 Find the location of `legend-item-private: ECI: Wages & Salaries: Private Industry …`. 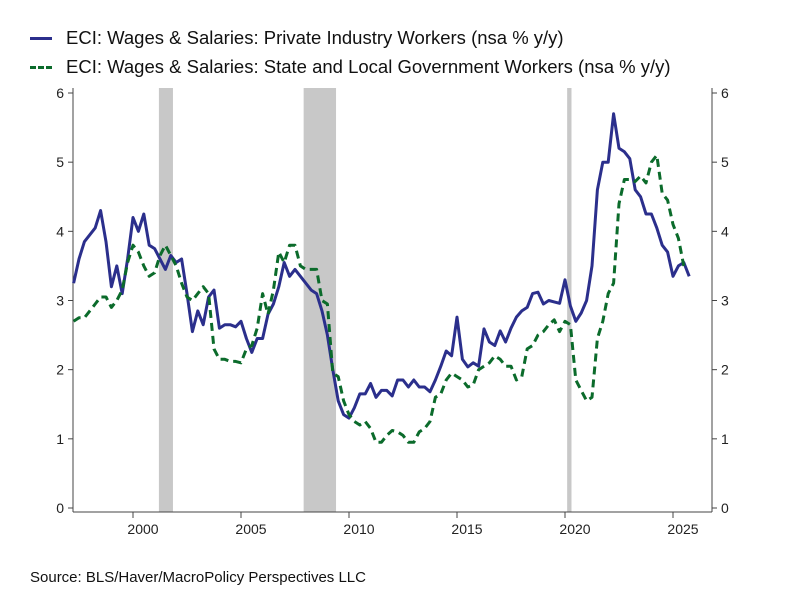

legend-item-private: ECI: Wages & Salaries: Private Industry … is located at coordinates (297, 38).